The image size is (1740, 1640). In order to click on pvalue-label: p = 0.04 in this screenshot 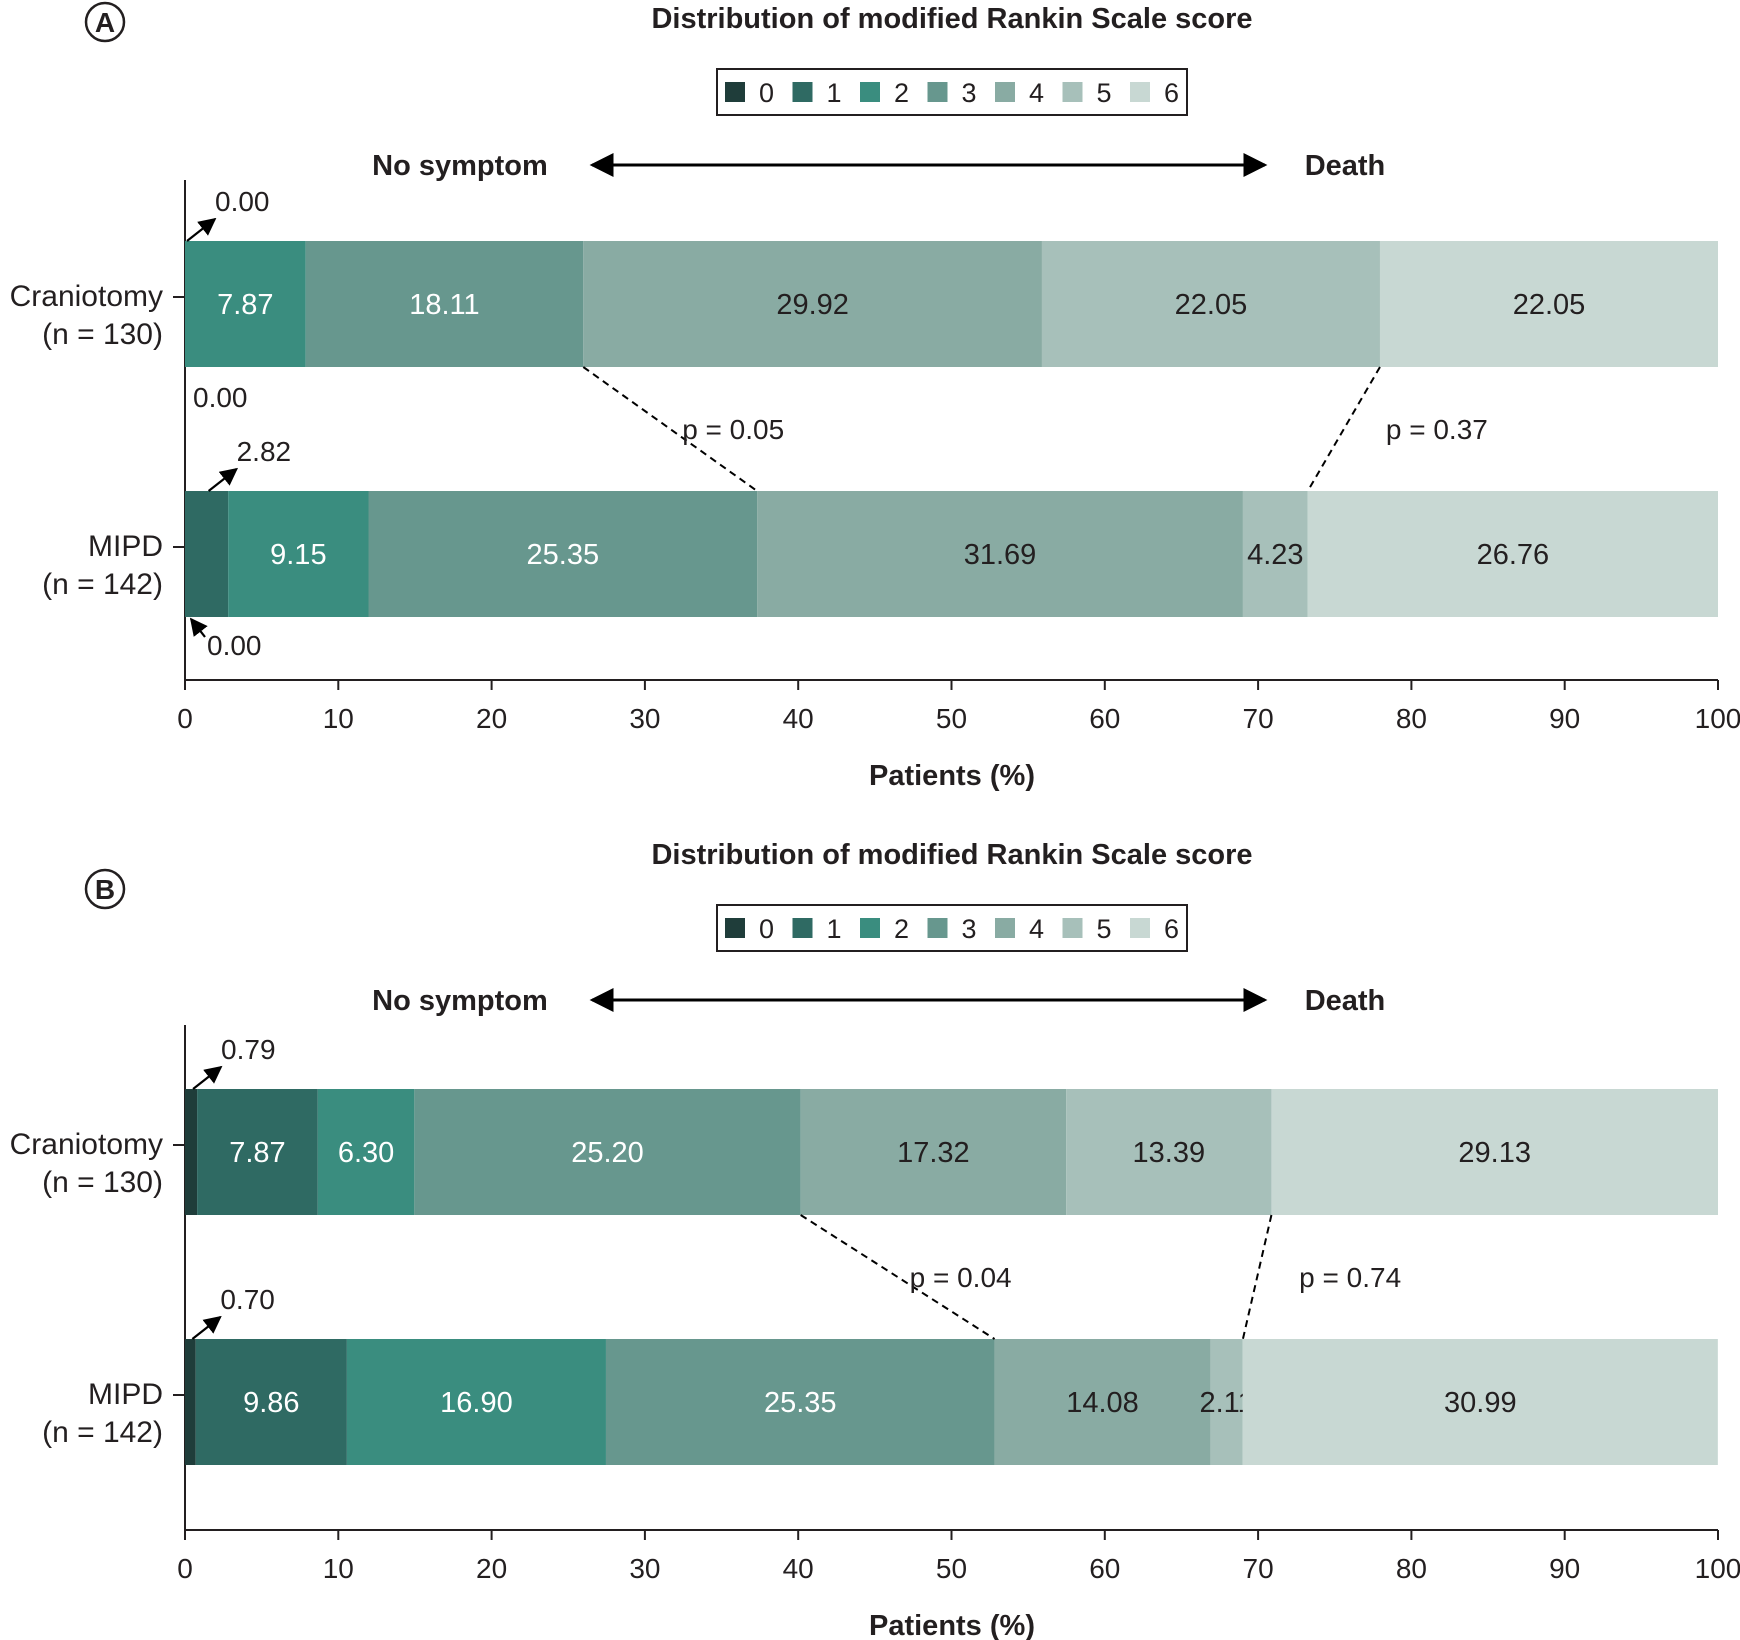, I will do `click(961, 1277)`.